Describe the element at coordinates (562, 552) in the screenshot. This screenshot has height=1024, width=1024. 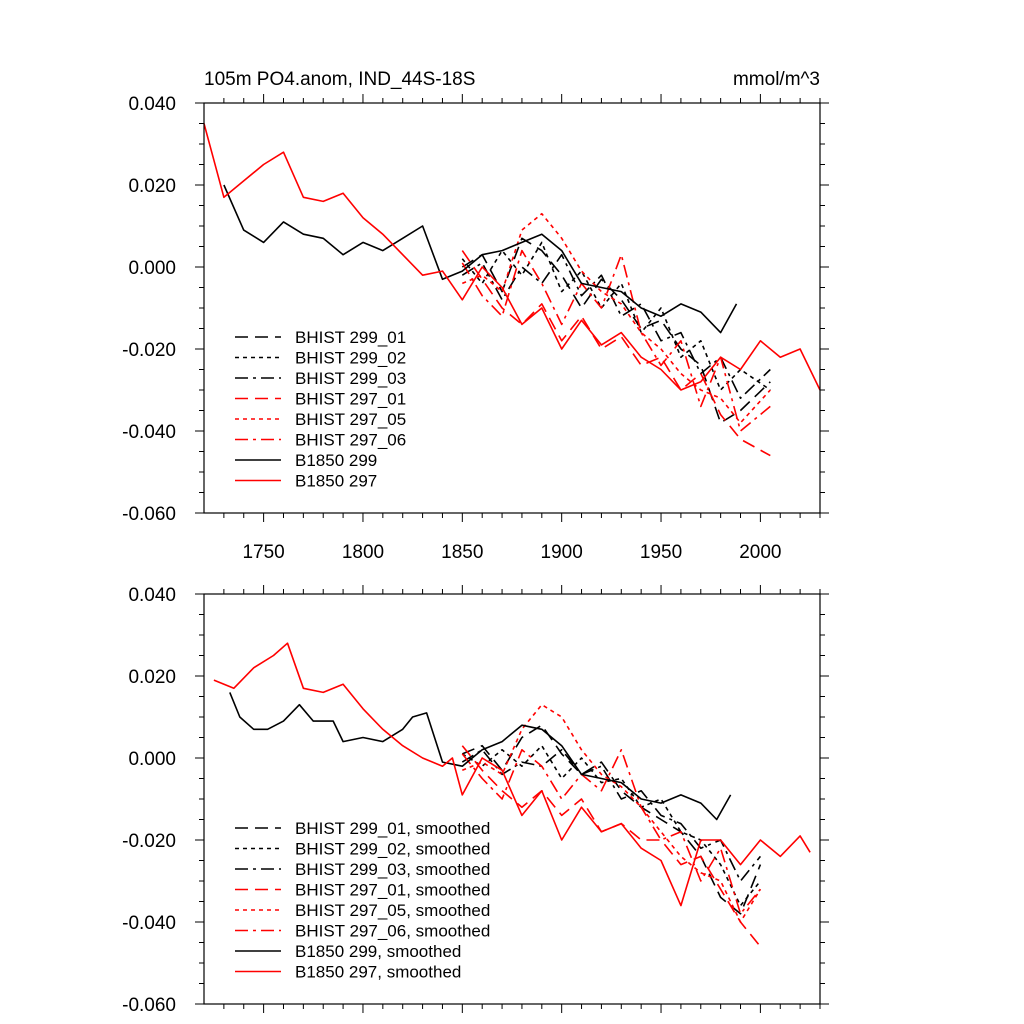
I see `x-tick-label: 1900` at that location.